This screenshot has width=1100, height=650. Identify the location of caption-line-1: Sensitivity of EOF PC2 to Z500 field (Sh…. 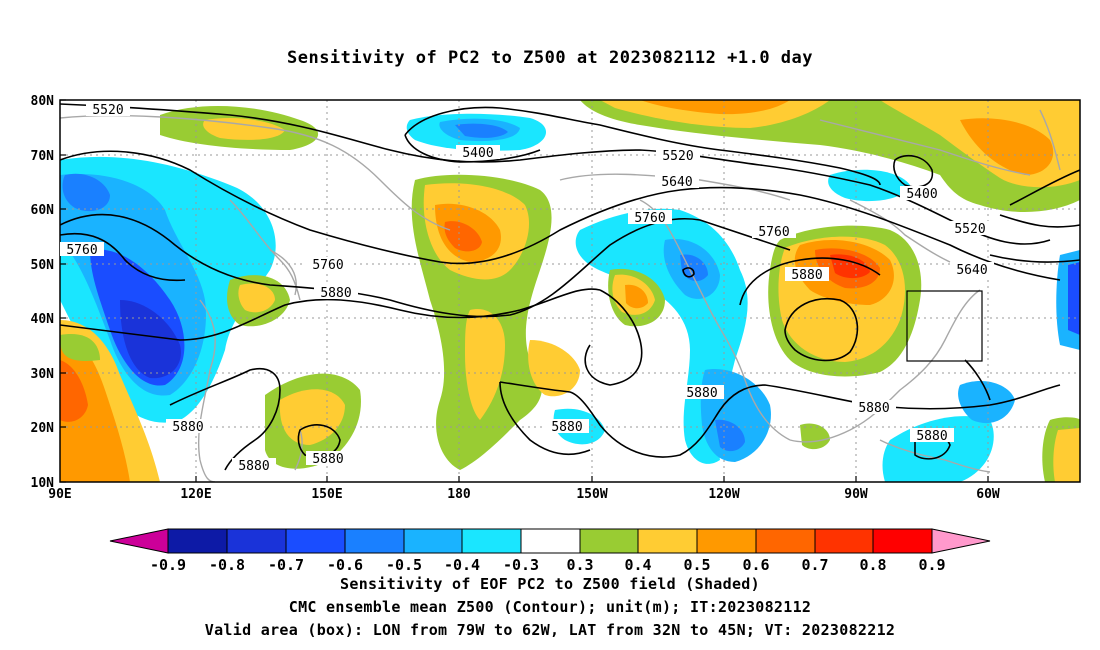
(550, 584).